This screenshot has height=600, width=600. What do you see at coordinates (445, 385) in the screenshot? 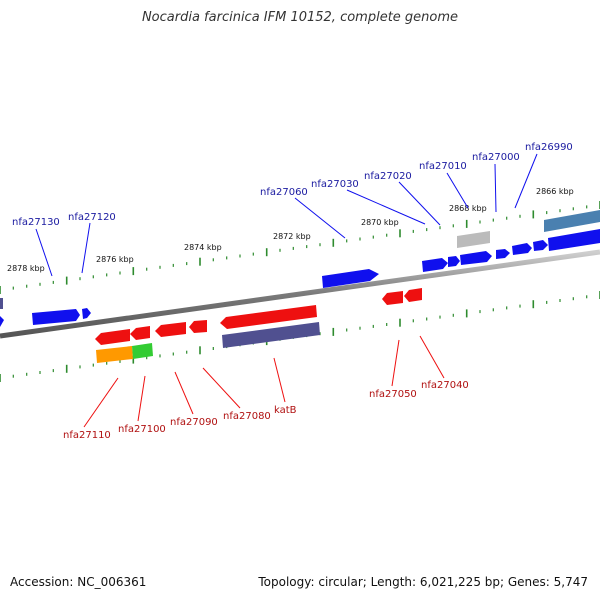
I see `gene-label-nfa27040: nfa27040` at bounding box center [445, 385].